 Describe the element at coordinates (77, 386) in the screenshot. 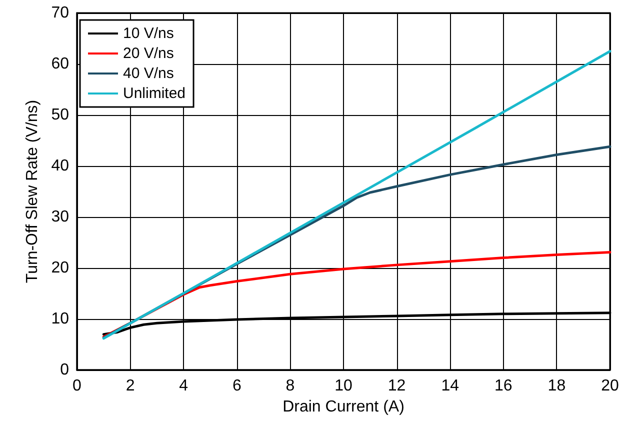

I see `x-tick-label: 0` at that location.